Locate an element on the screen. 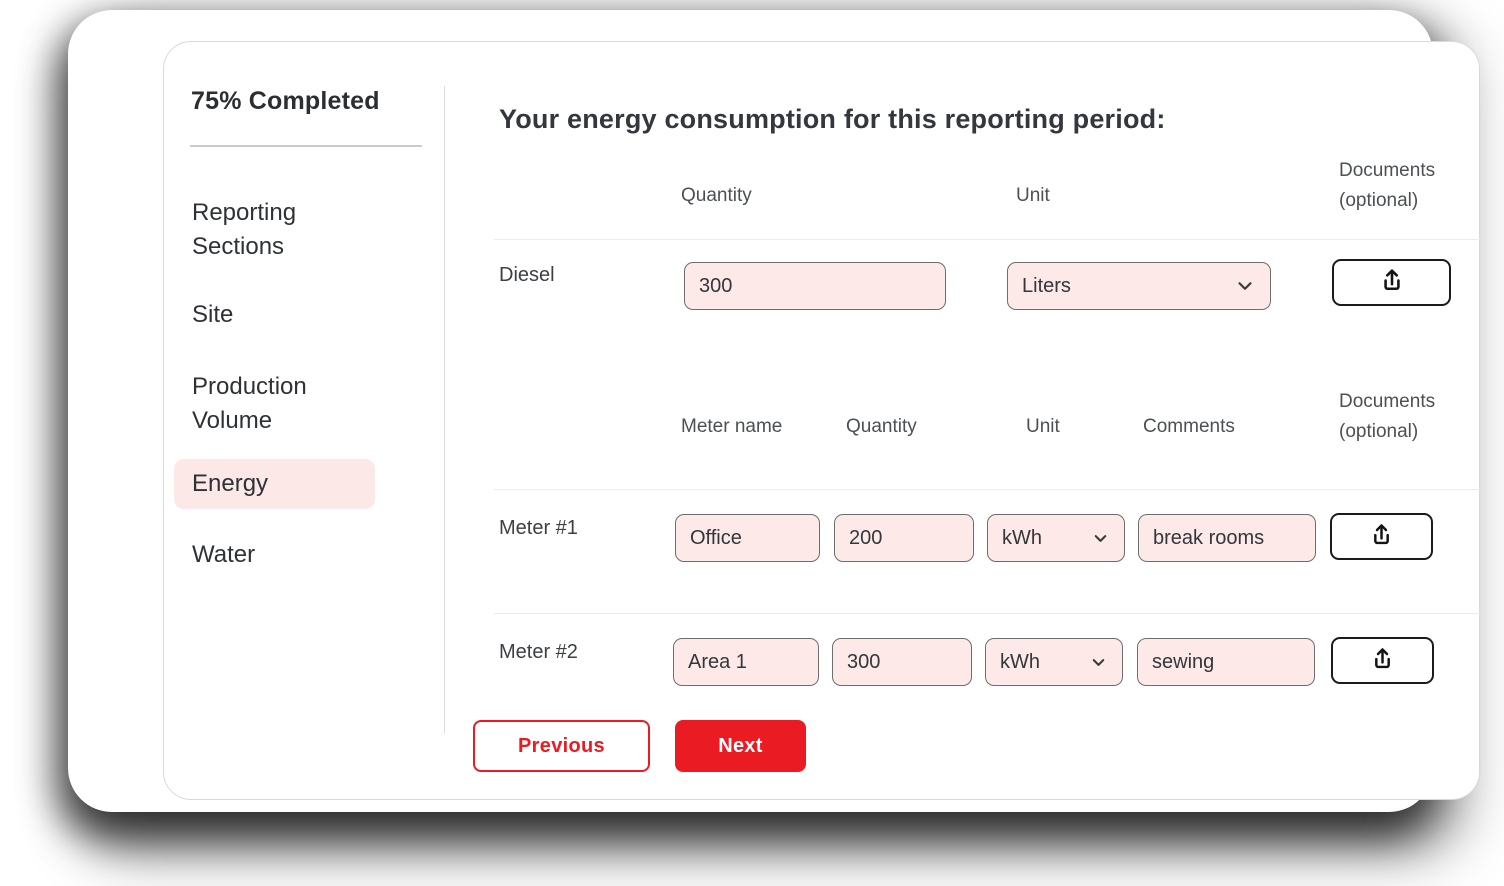 The width and height of the screenshot is (1504, 886). diesel-upload-button is located at coordinates (1391, 282).